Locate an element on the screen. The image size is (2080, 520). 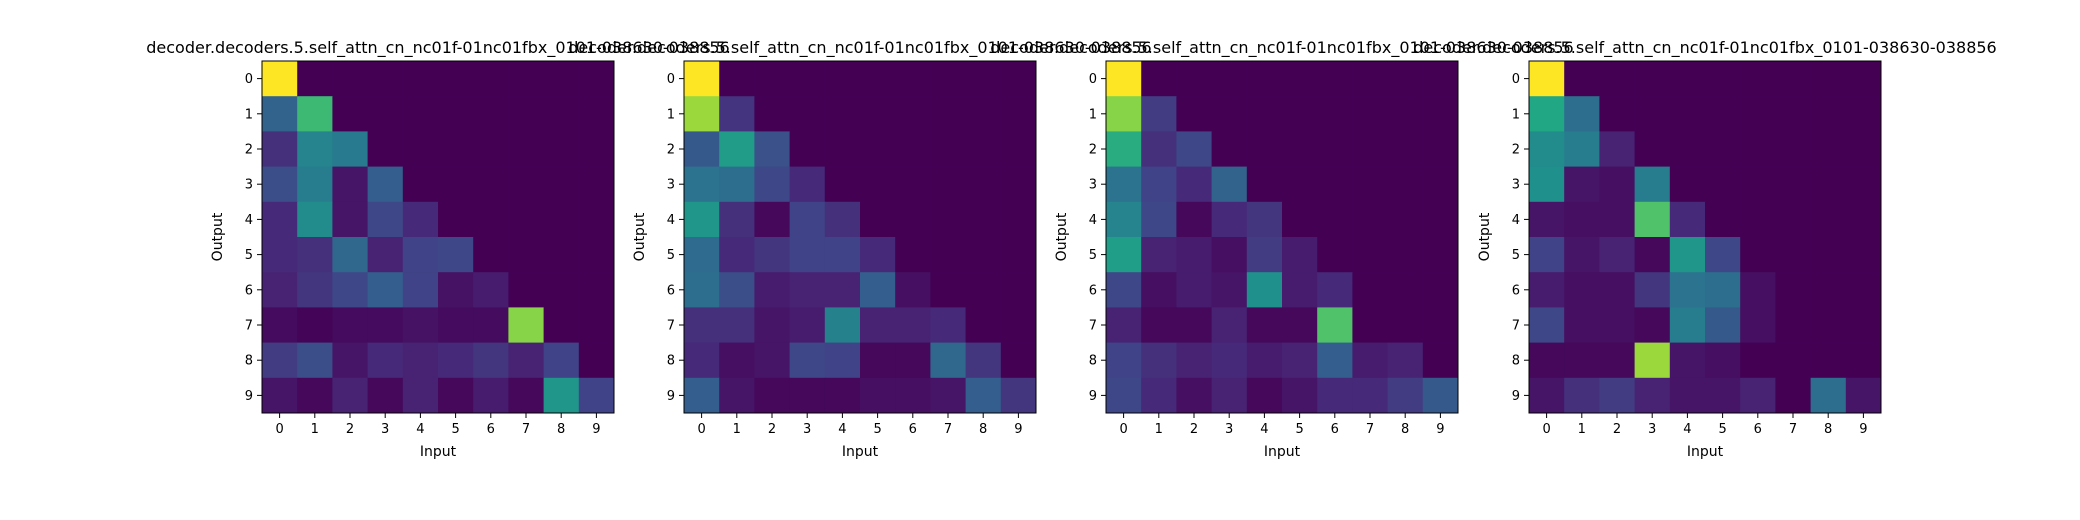
x-tick-label: 8 is located at coordinates (1405, 429).